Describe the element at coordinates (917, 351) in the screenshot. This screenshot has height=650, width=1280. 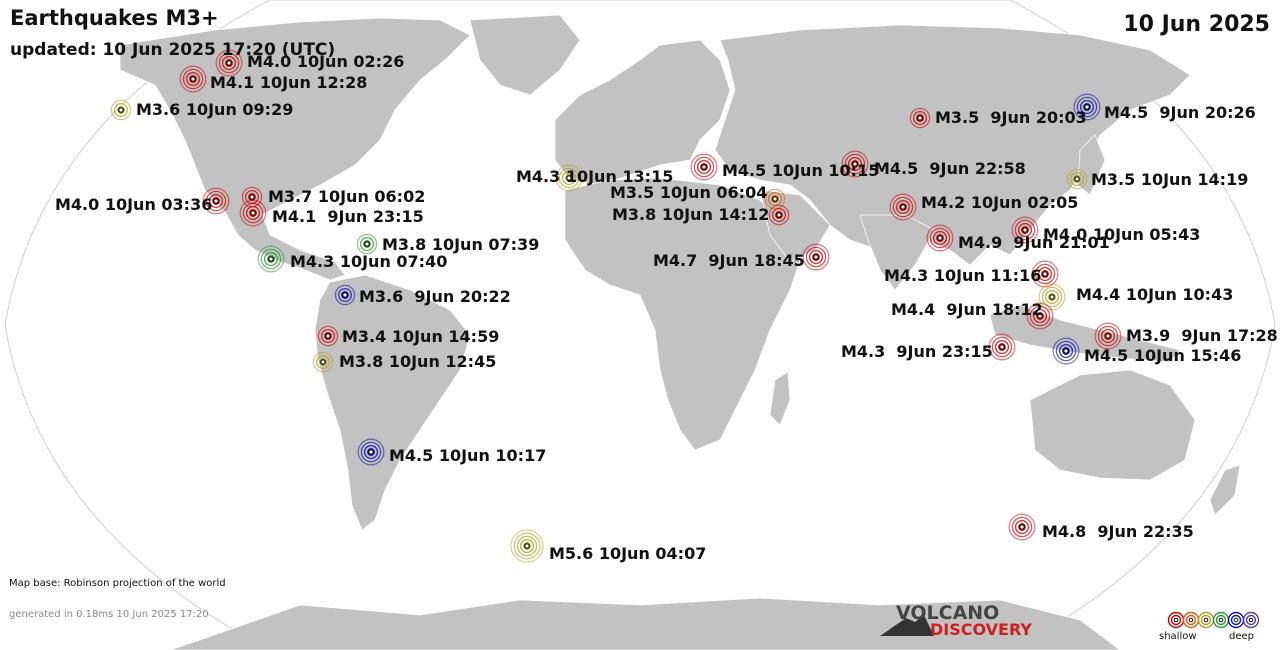
I see `earthquake-label: M4.3 9Jun 23:15` at that location.